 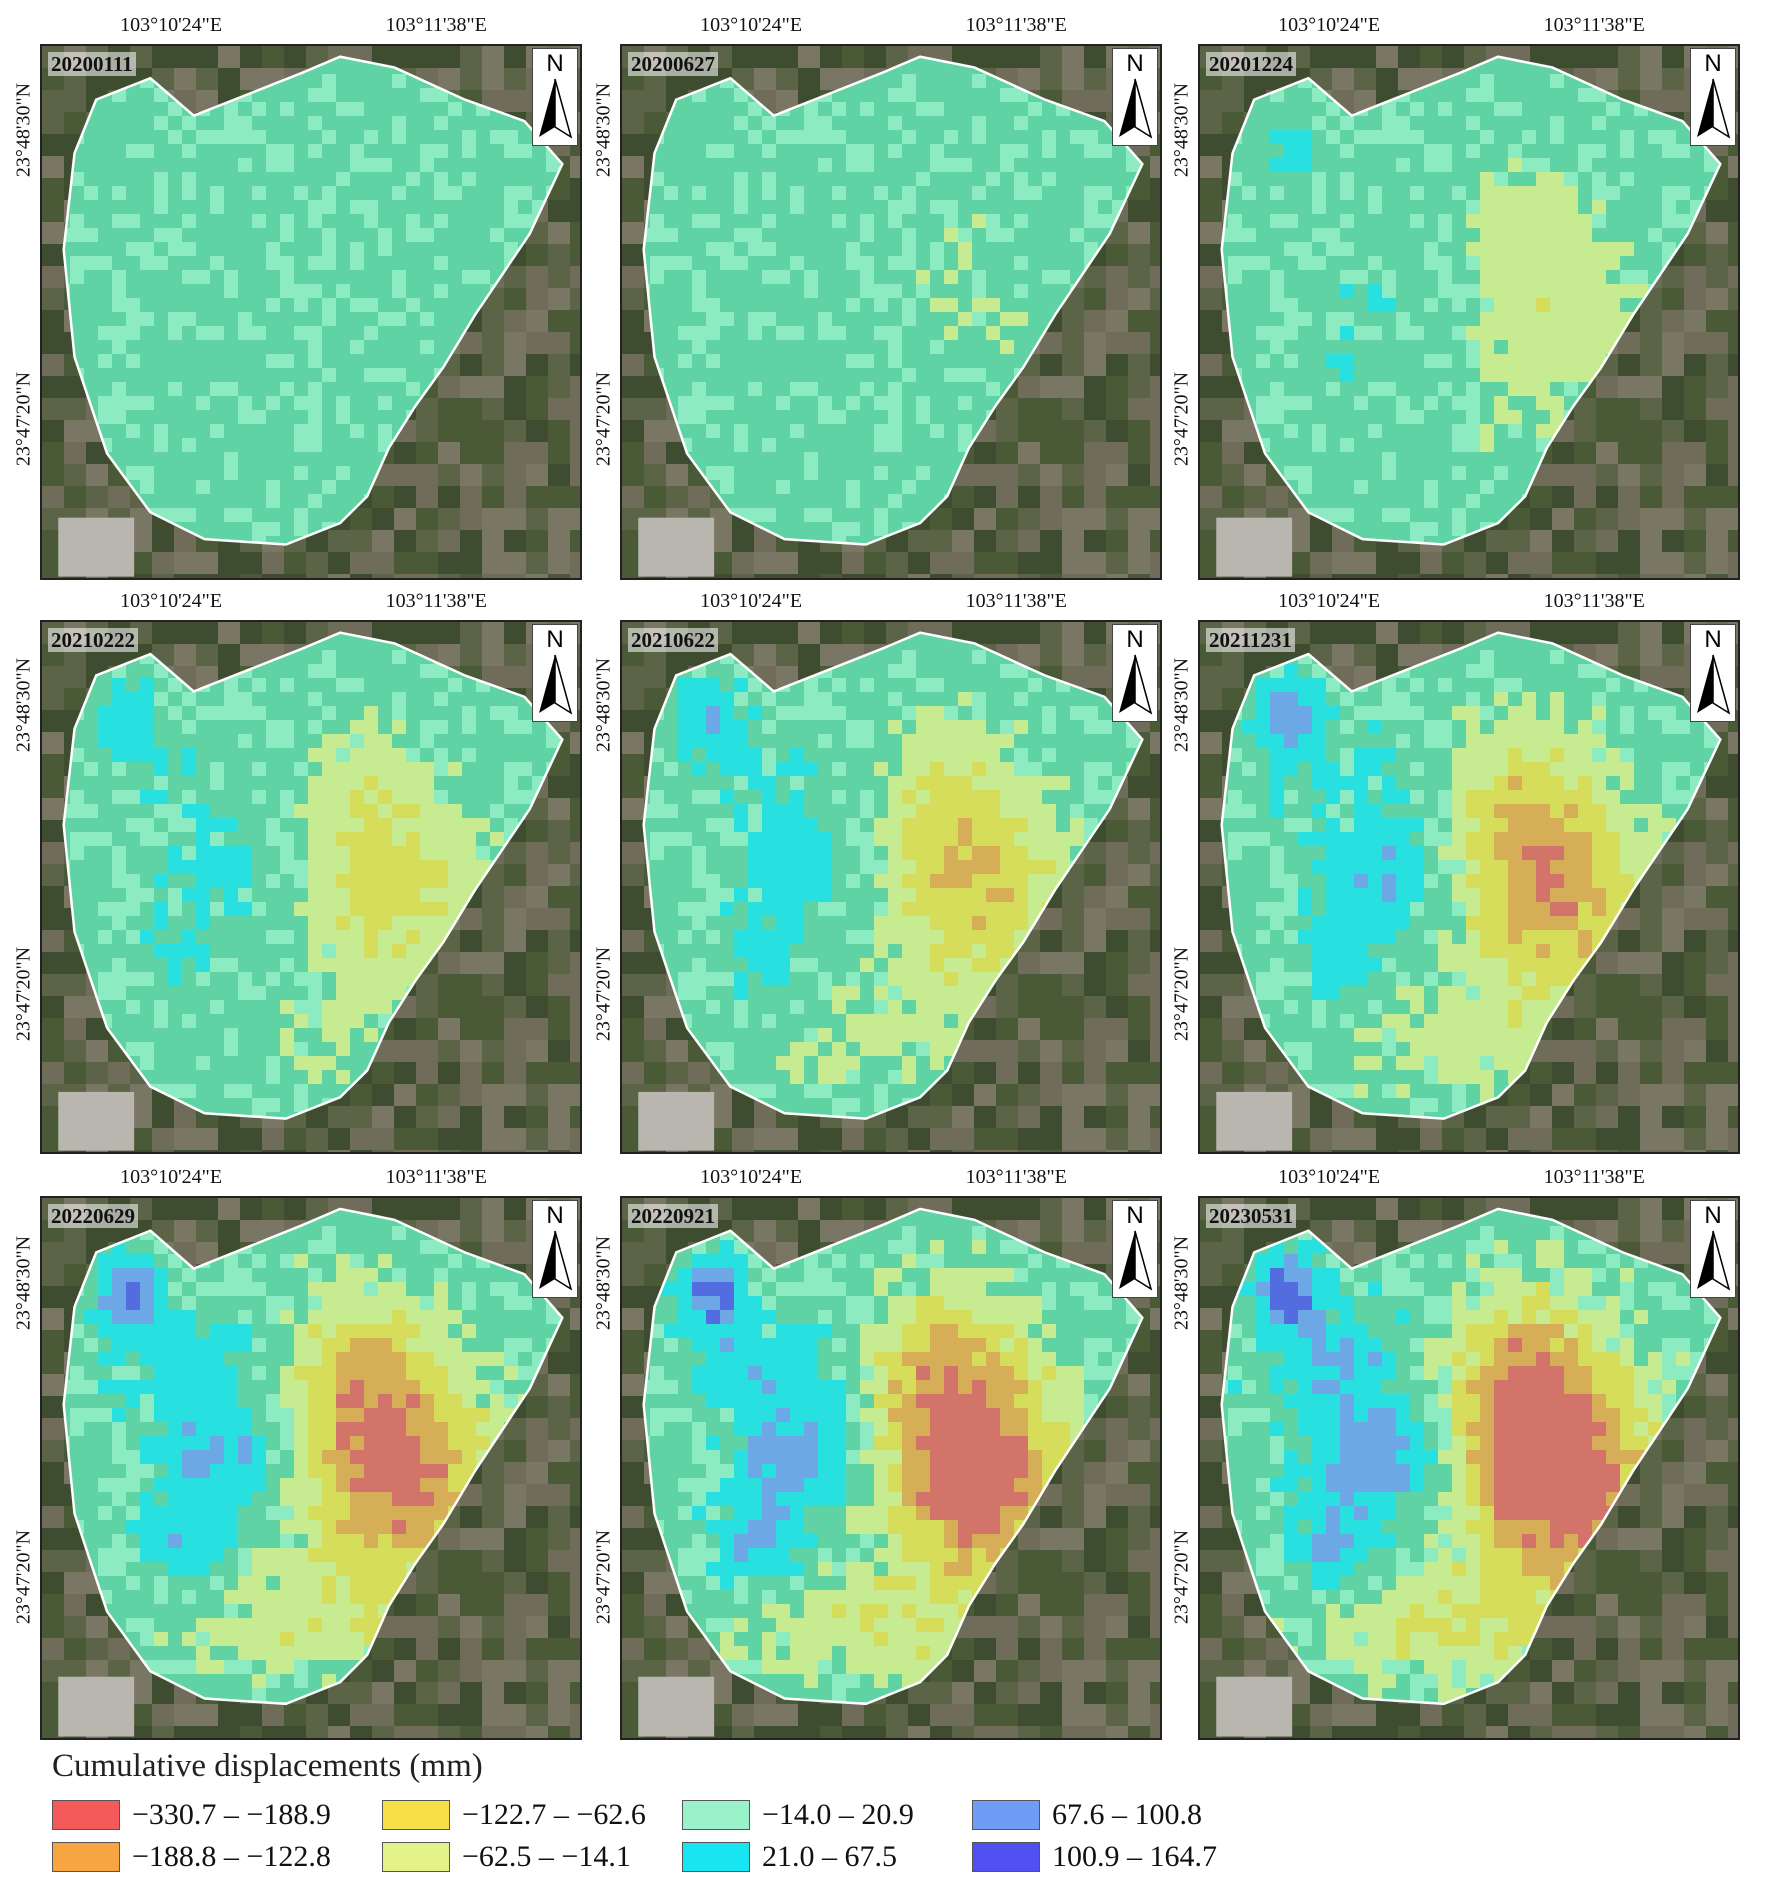 I want to click on legend-label: 100.9 – 164.7, so click(x=1134, y=1856).